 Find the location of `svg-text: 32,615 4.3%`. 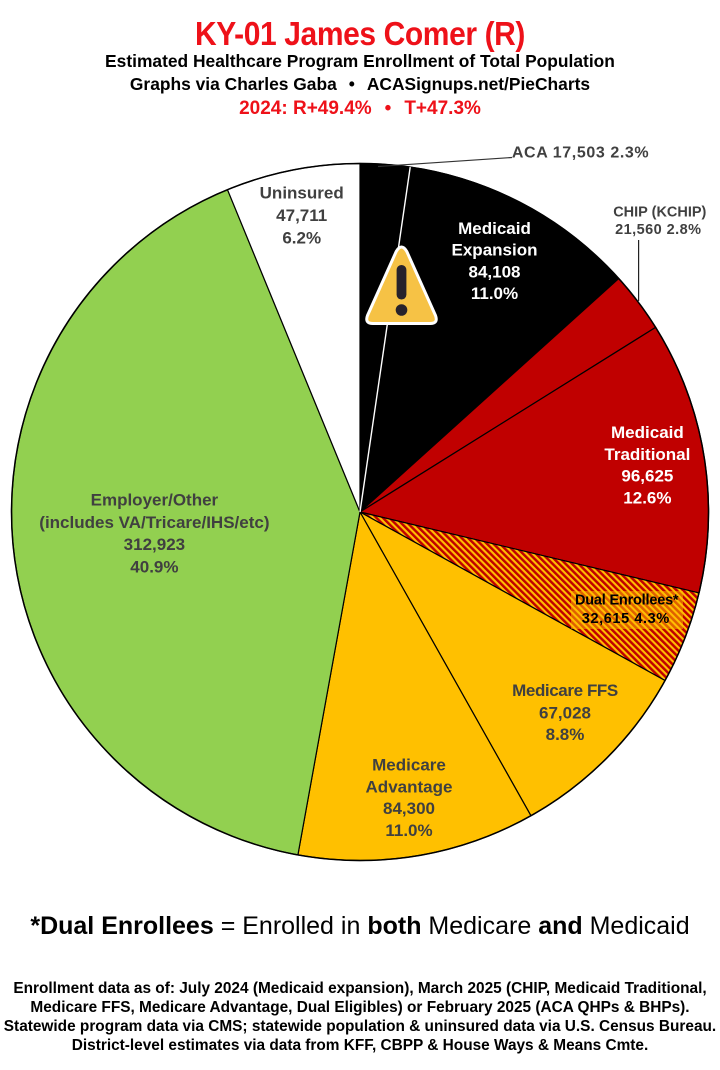

svg-text: 32,615 4.3% is located at coordinates (626, 619).